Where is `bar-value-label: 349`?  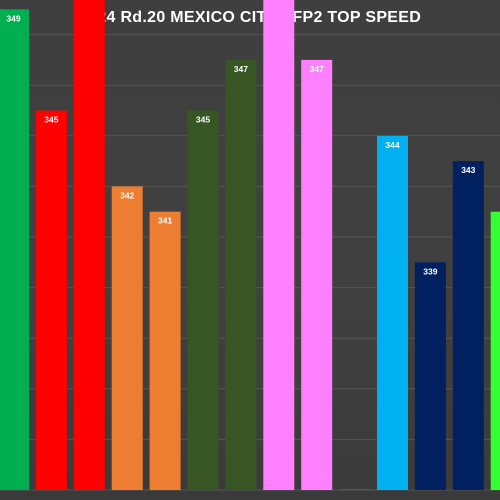 bar-value-label: 349 is located at coordinates (13, 18).